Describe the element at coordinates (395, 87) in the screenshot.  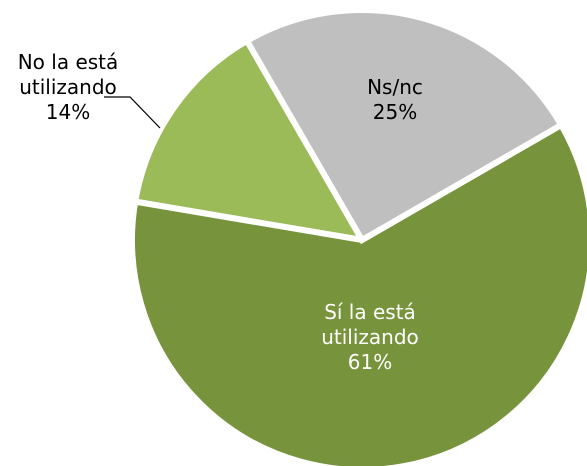
I see `slice-label: Ns/nc` at that location.